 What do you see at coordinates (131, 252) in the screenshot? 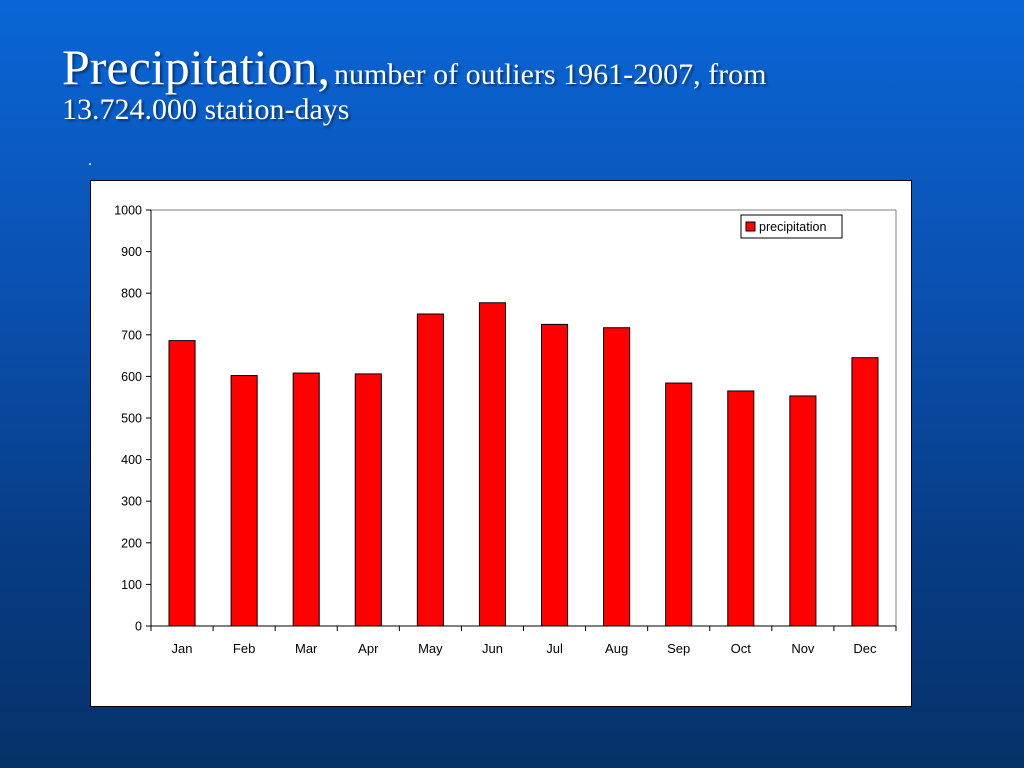
I see `y-tick-label: 900` at bounding box center [131, 252].